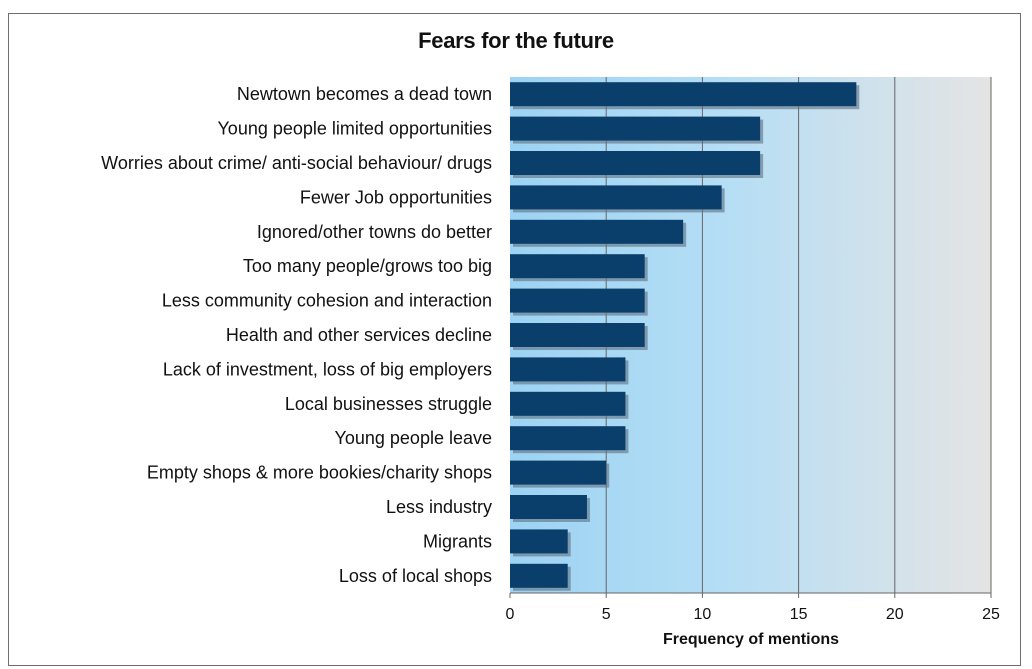 The width and height of the screenshot is (1032, 669). I want to click on x-tick-label: 20, so click(895, 614).